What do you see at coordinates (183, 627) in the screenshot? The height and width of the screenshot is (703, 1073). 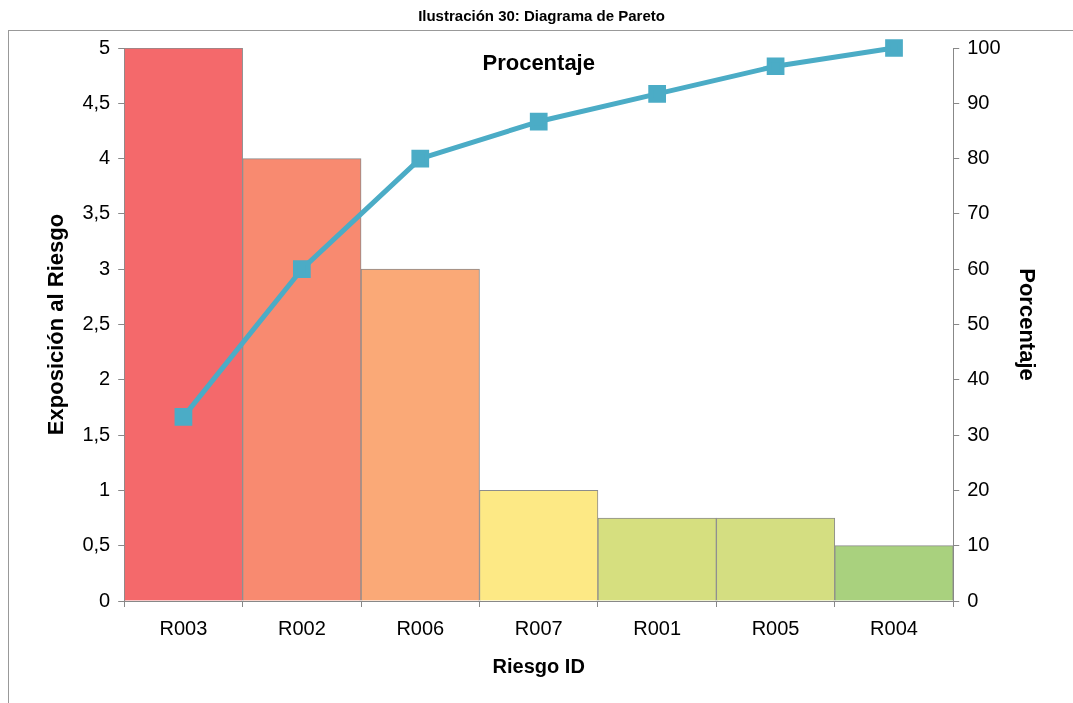 I see `x-tick-label: R003` at bounding box center [183, 627].